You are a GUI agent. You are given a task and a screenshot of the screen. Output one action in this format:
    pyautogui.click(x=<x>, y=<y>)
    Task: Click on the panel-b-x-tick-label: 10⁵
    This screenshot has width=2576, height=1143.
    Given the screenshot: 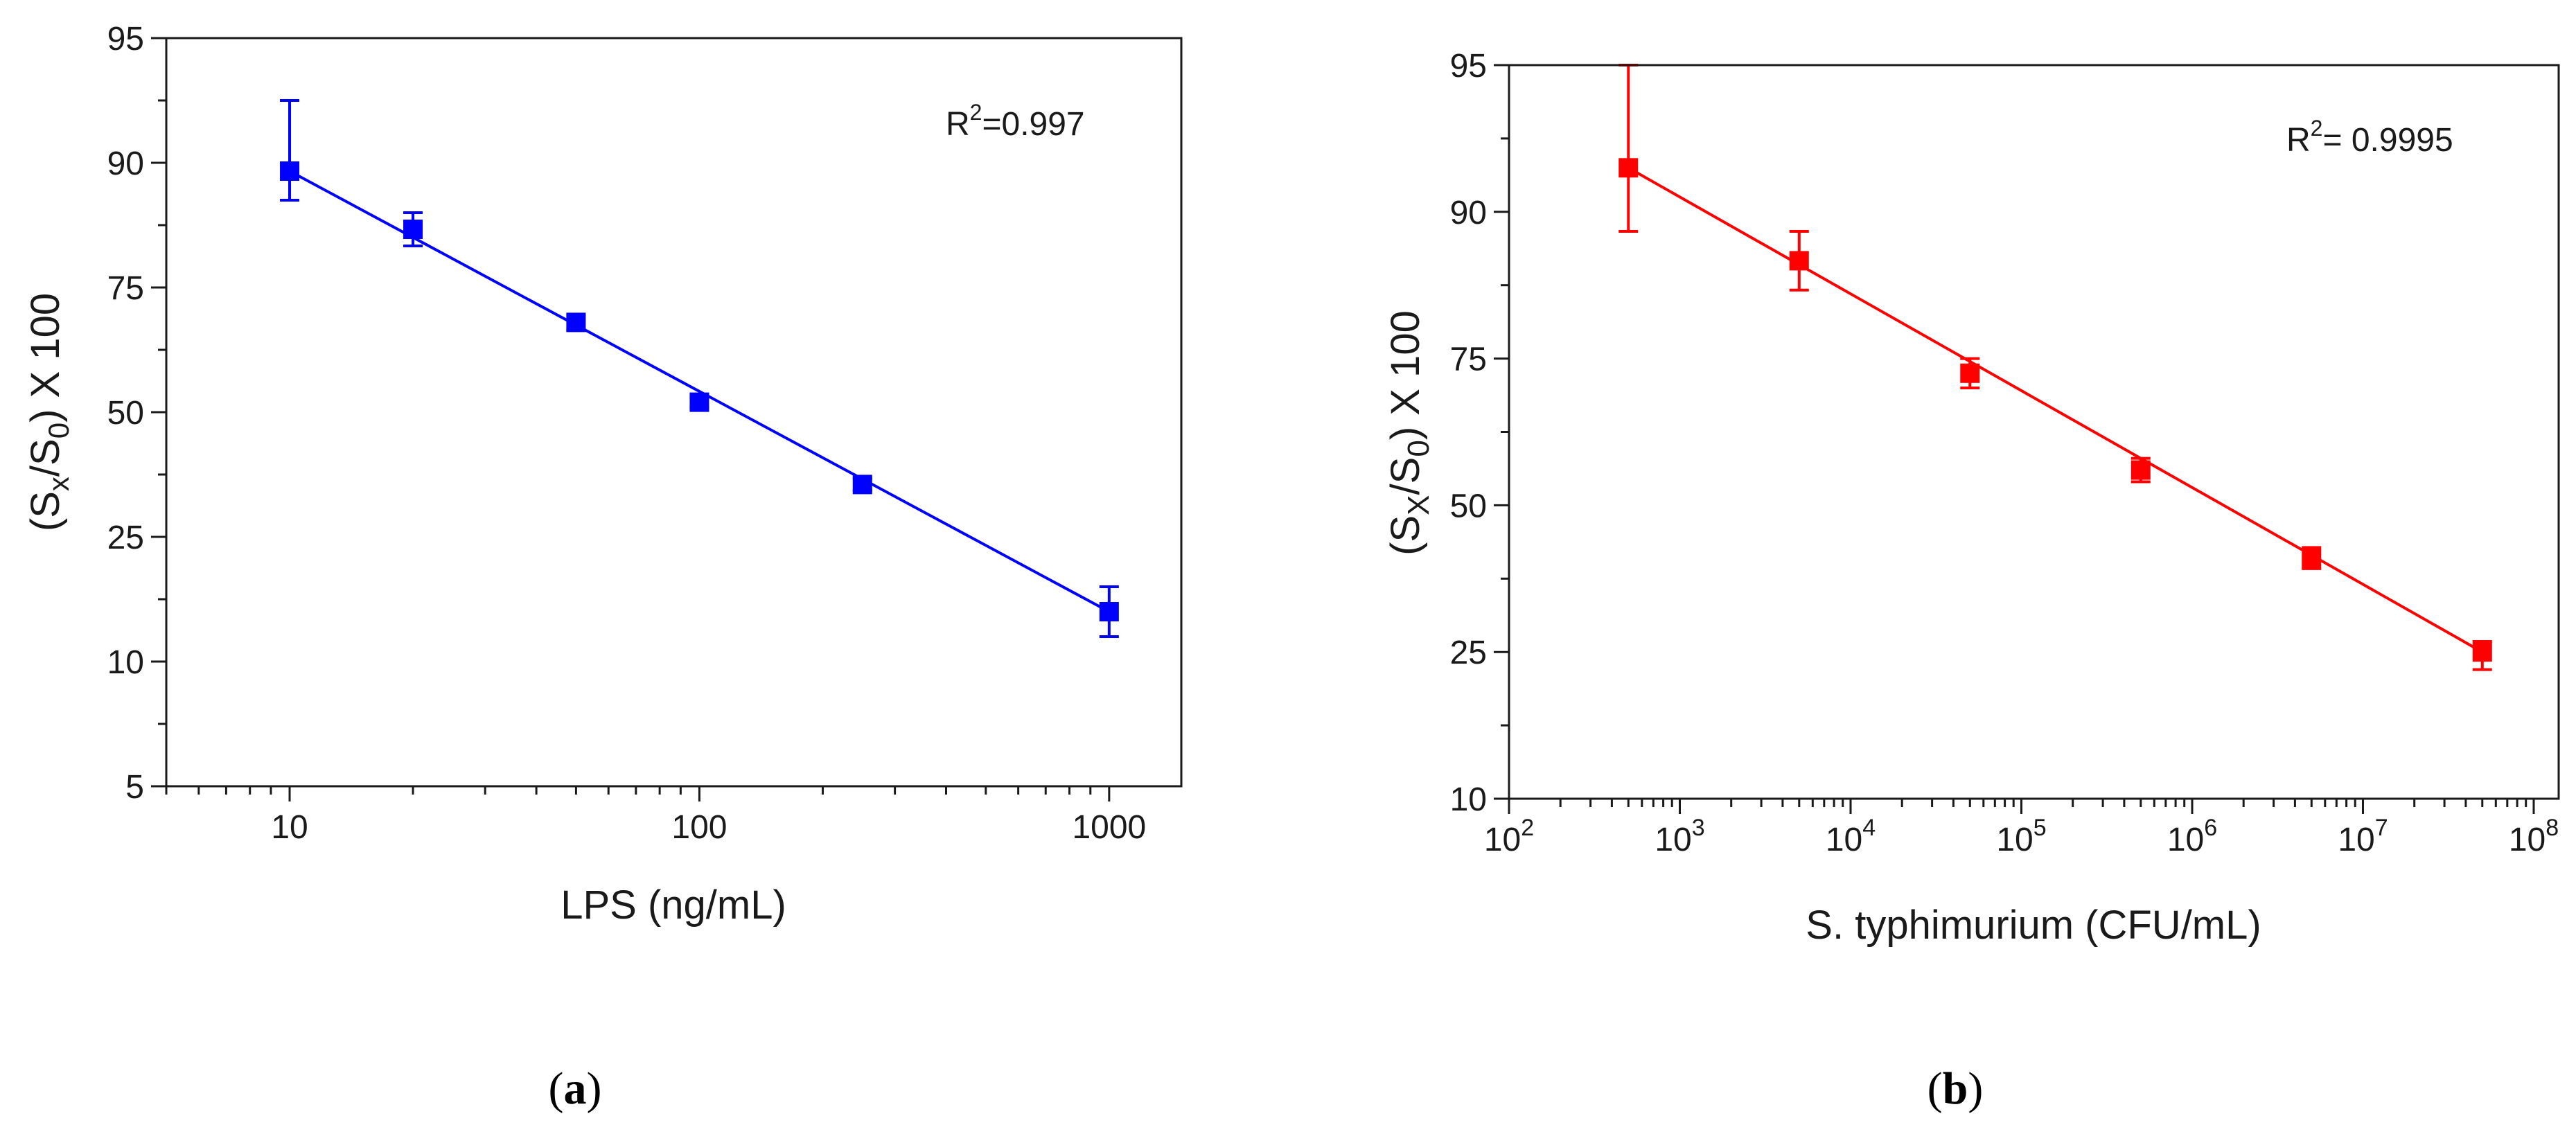 What is the action you would take?
    pyautogui.click(x=2021, y=836)
    